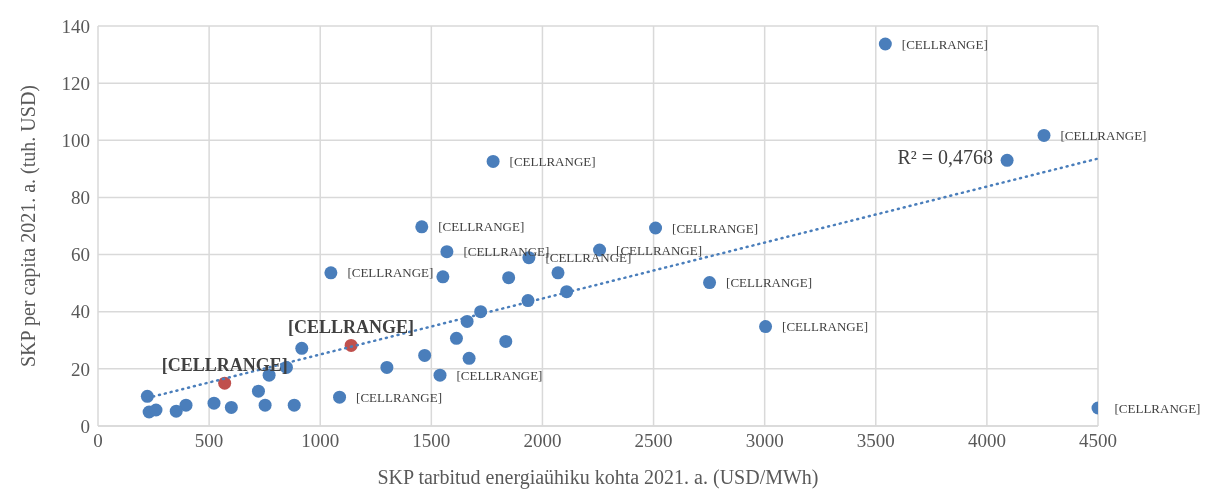 This screenshot has width=1217, height=504. Describe the element at coordinates (80, 312) in the screenshot. I see `y-tick-label: 40` at that location.